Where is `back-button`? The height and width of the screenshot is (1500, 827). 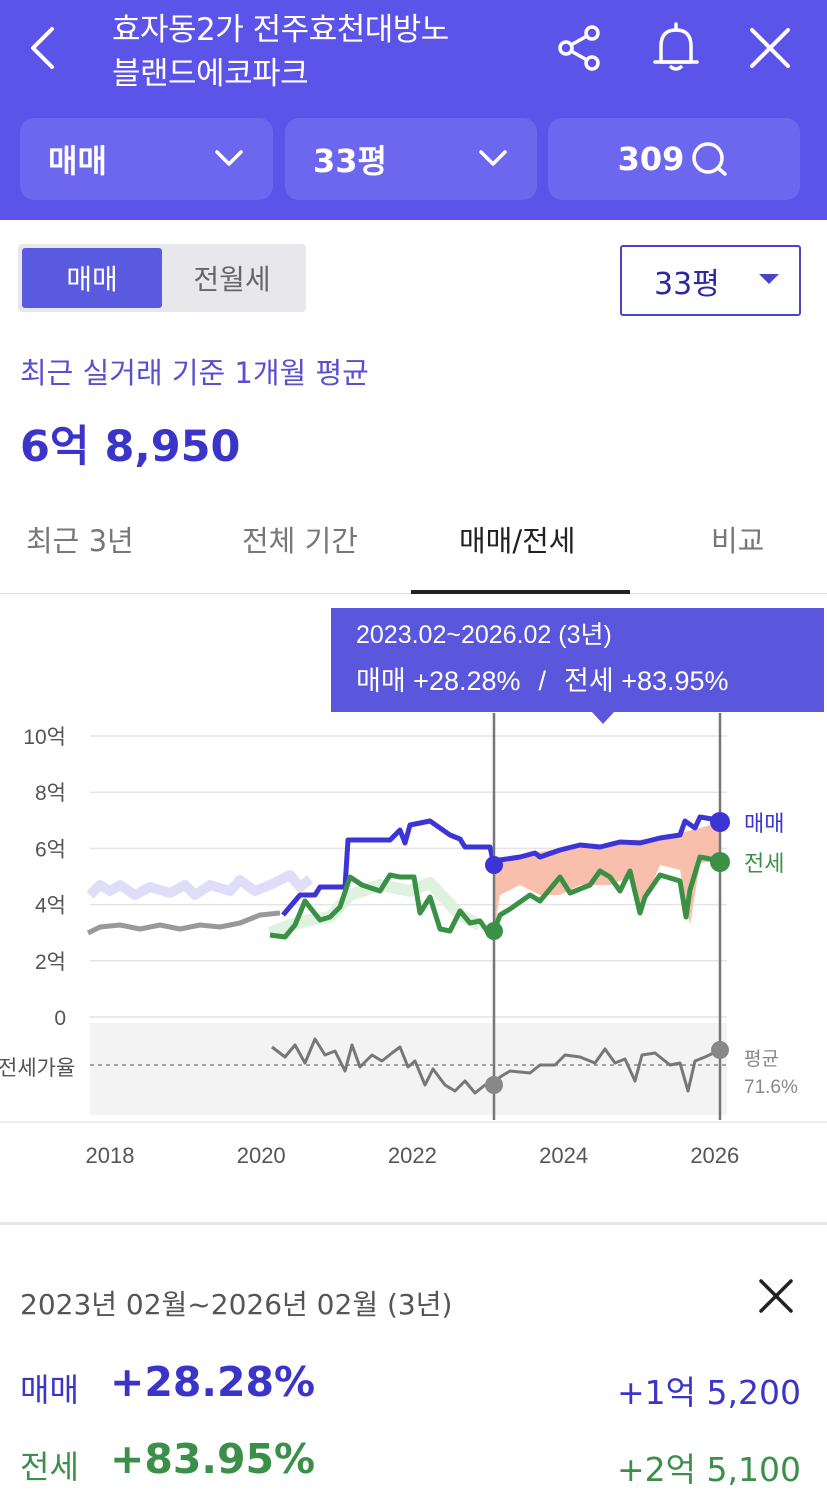
back-button is located at coordinates (43, 48).